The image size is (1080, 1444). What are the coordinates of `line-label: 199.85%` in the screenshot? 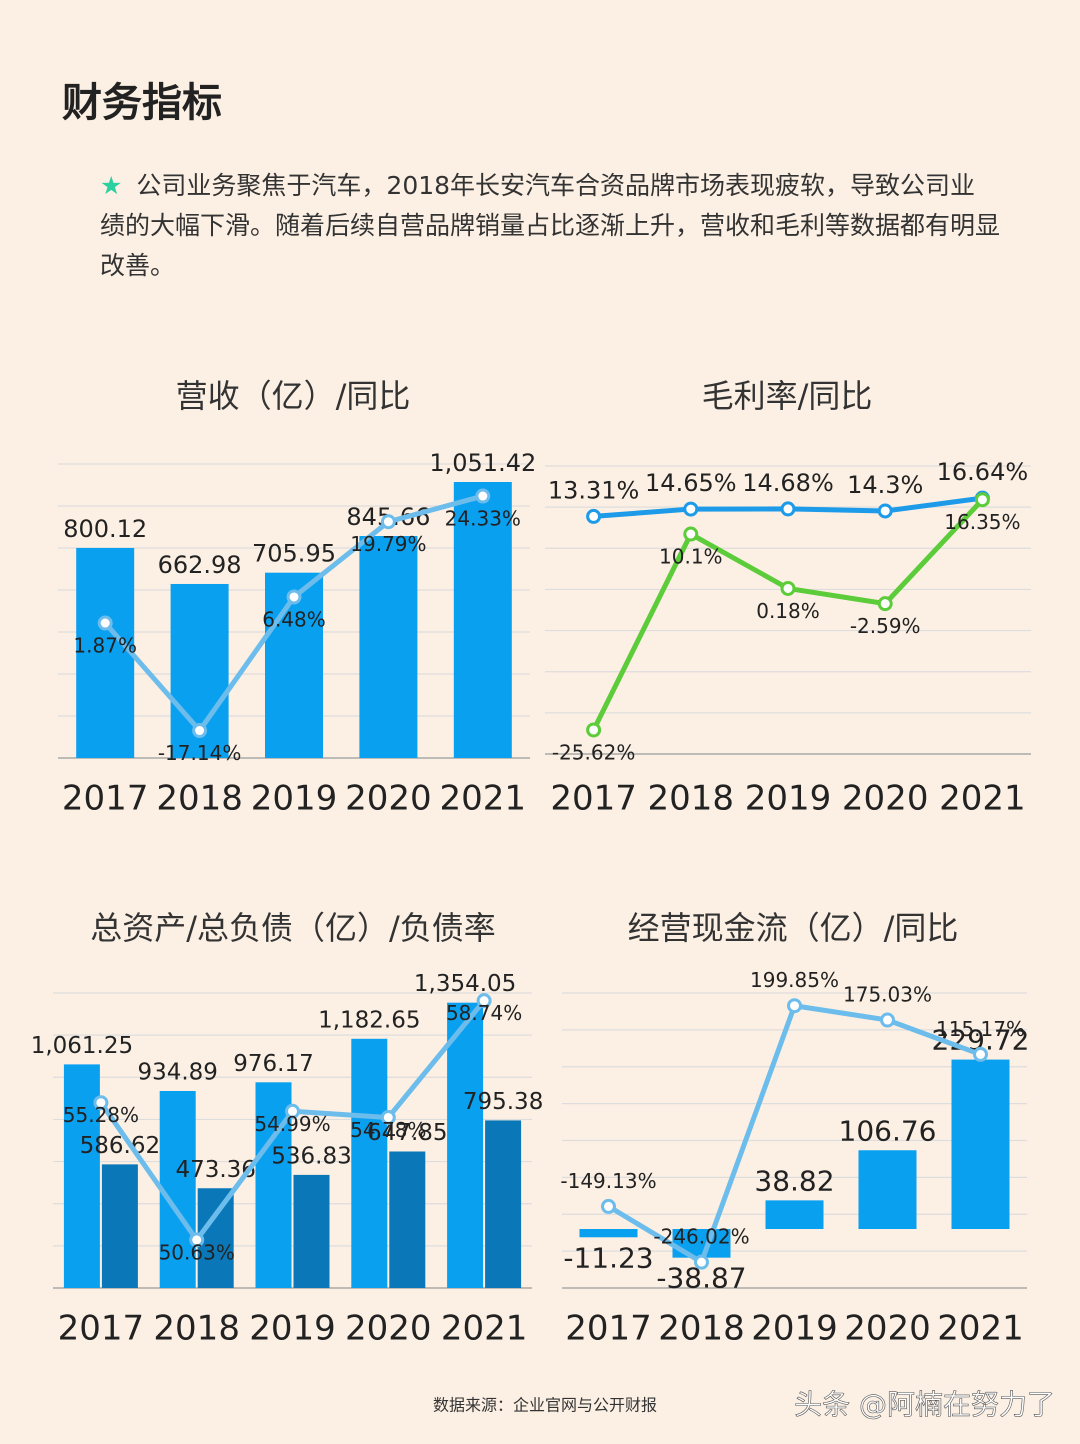 It's located at (794, 980).